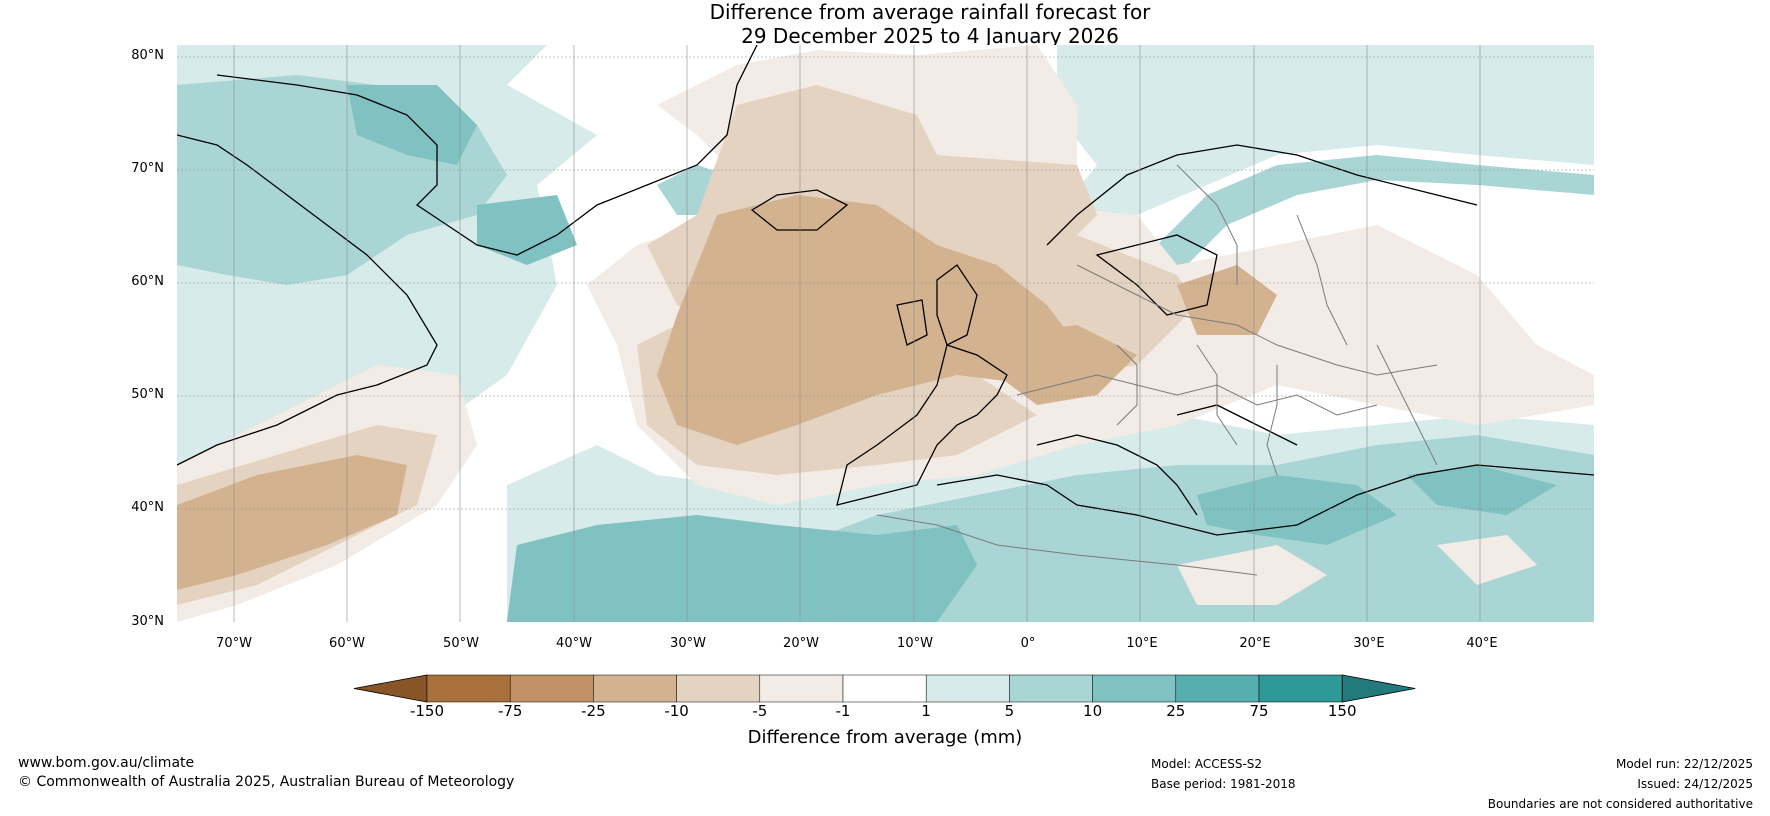 The image size is (1770, 816). What do you see at coordinates (760, 711) in the screenshot?
I see `colorbar-tick-label: -5` at bounding box center [760, 711].